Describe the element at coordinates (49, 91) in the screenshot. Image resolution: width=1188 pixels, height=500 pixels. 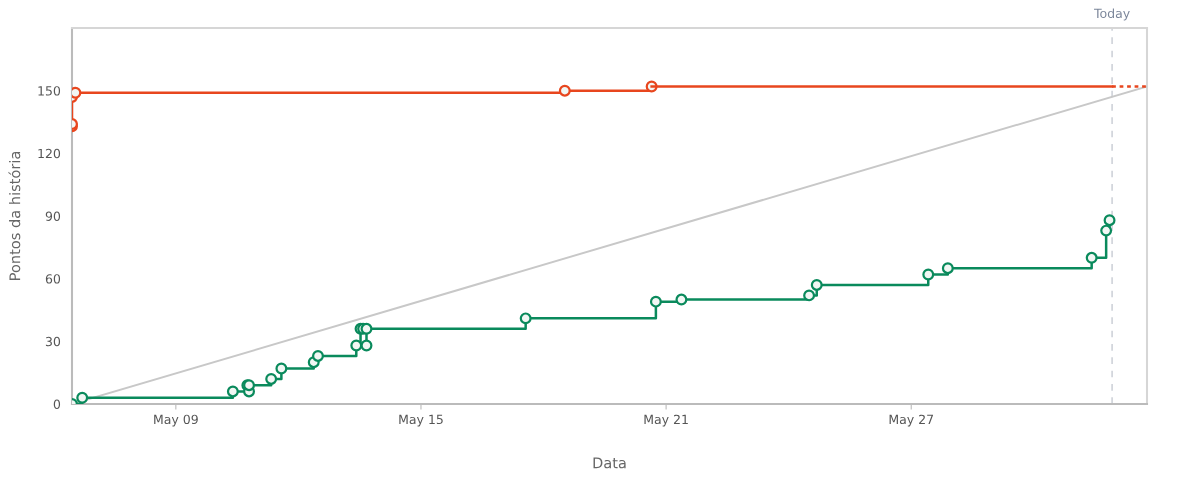
I see `y-tick-label: 150` at that location.